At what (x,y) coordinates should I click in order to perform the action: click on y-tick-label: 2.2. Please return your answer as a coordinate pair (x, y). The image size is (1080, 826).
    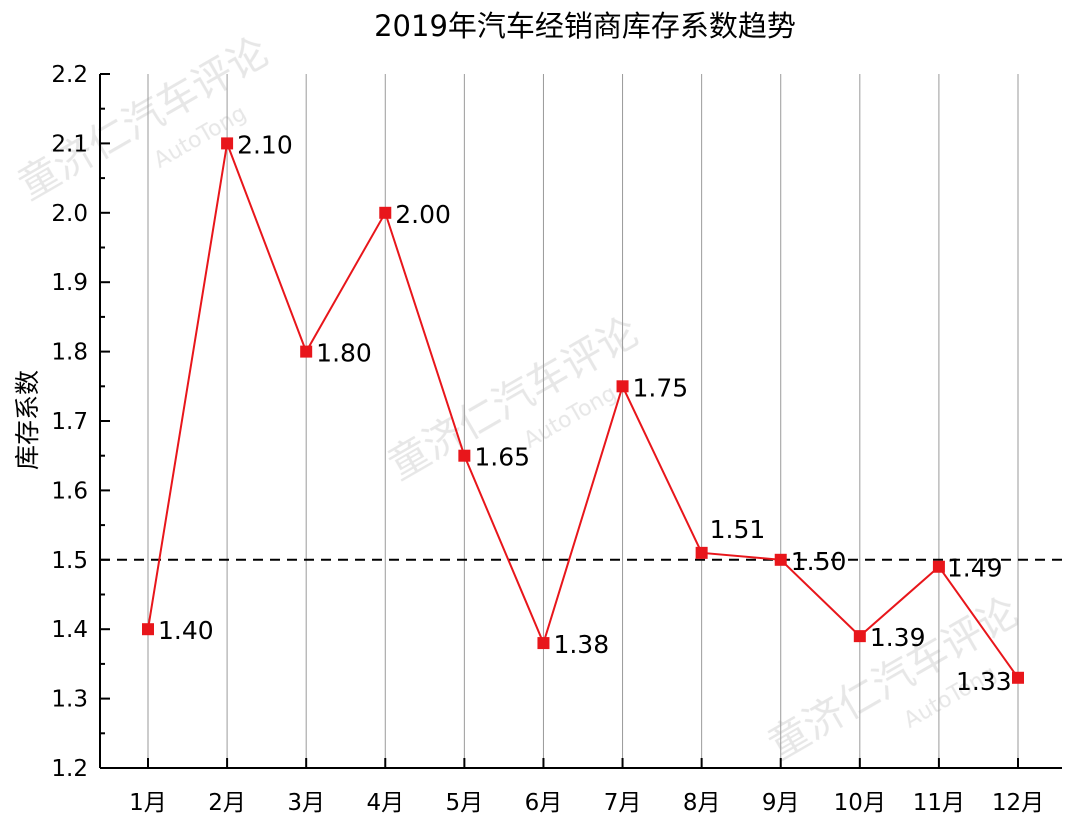
    Looking at the image, I should click on (69, 75).